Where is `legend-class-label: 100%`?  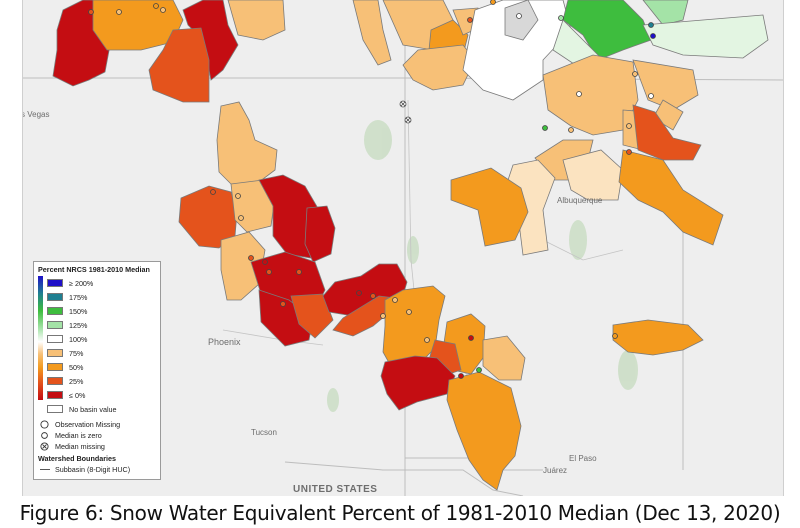
legend-class-label: 100% is located at coordinates (78, 339).